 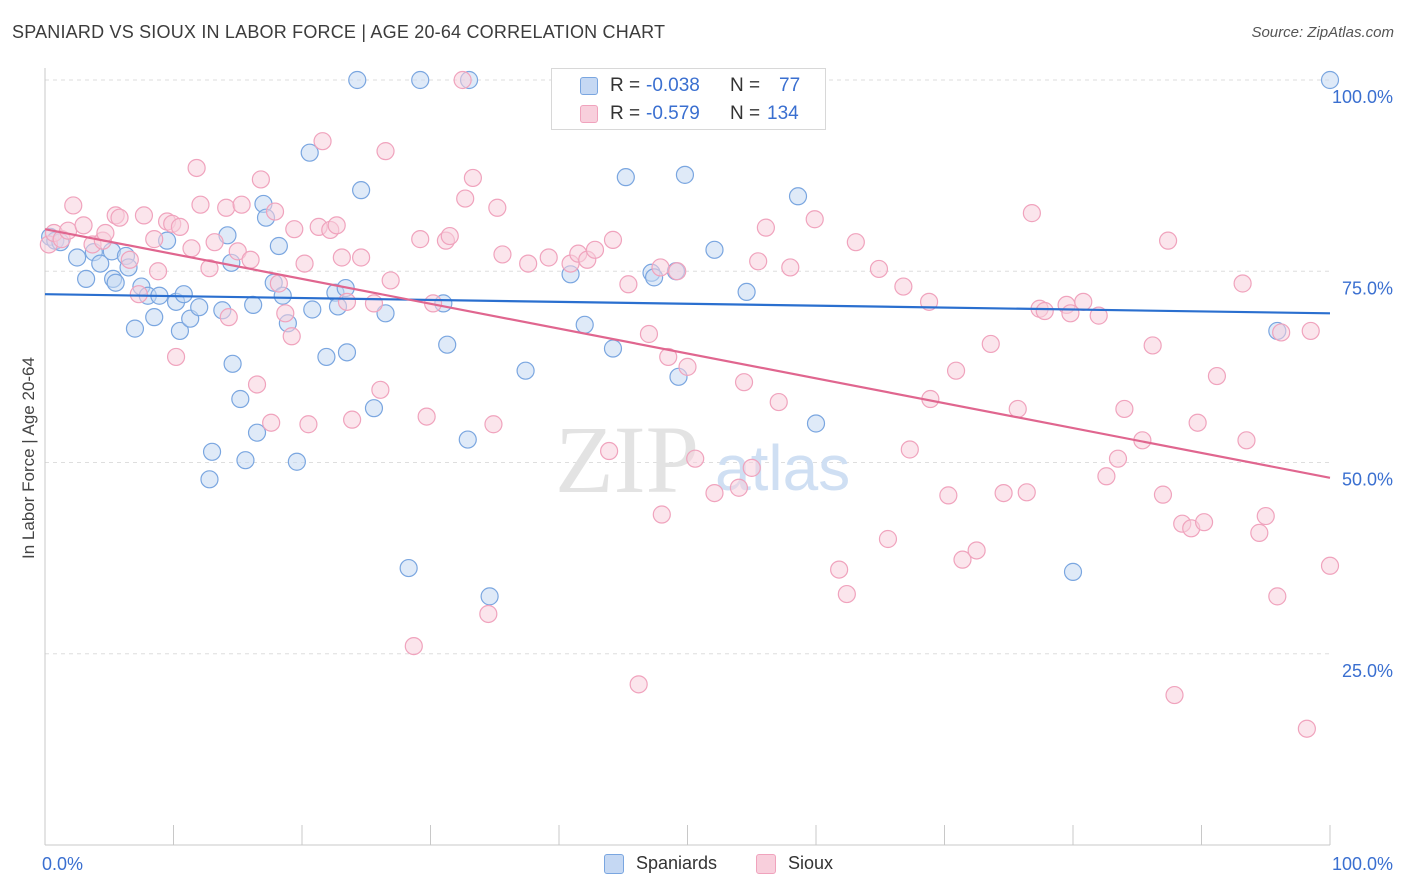 I want to click on x-tick-label: 0.0%, so click(x=62, y=864).